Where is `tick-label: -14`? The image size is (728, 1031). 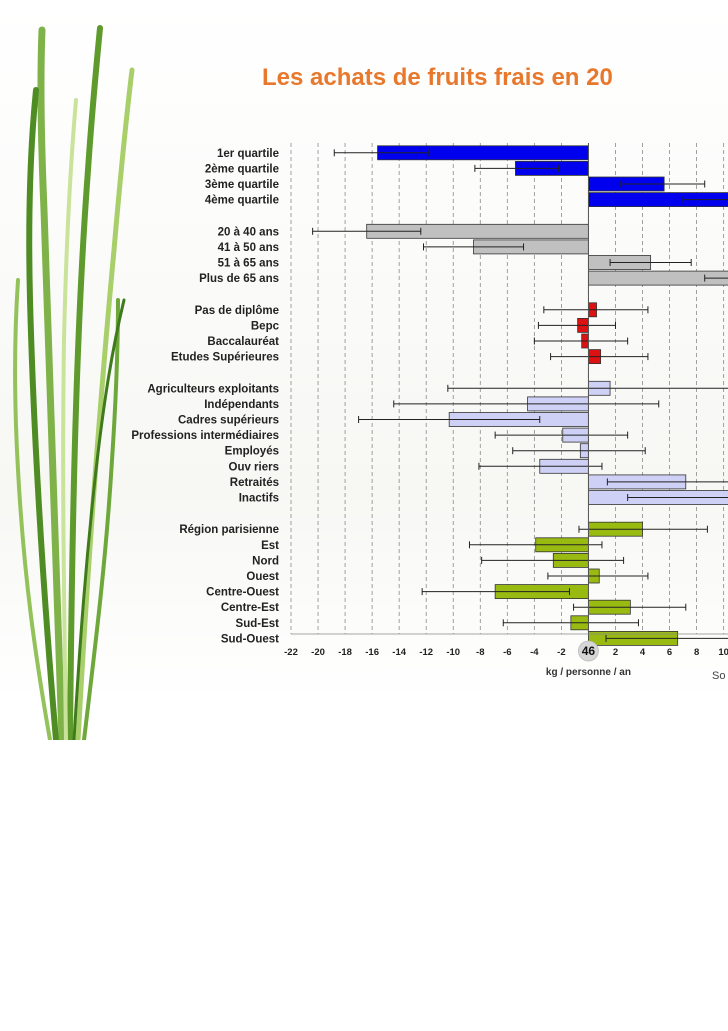 tick-label: -14 is located at coordinates (399, 652).